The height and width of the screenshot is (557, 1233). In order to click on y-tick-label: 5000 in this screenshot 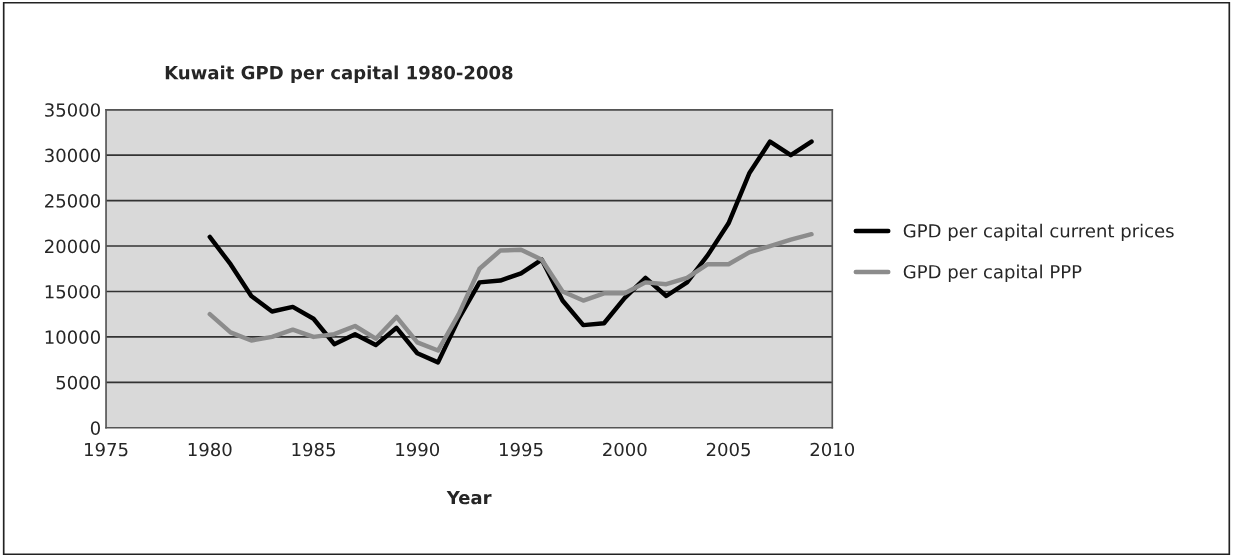, I will do `click(78, 382)`.